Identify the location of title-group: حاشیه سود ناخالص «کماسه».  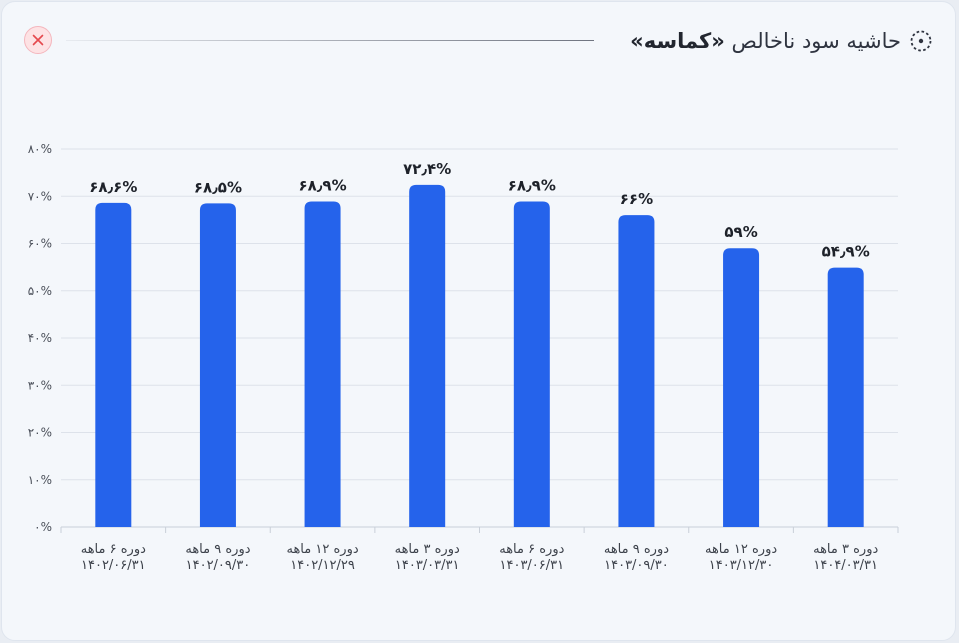
(781, 41).